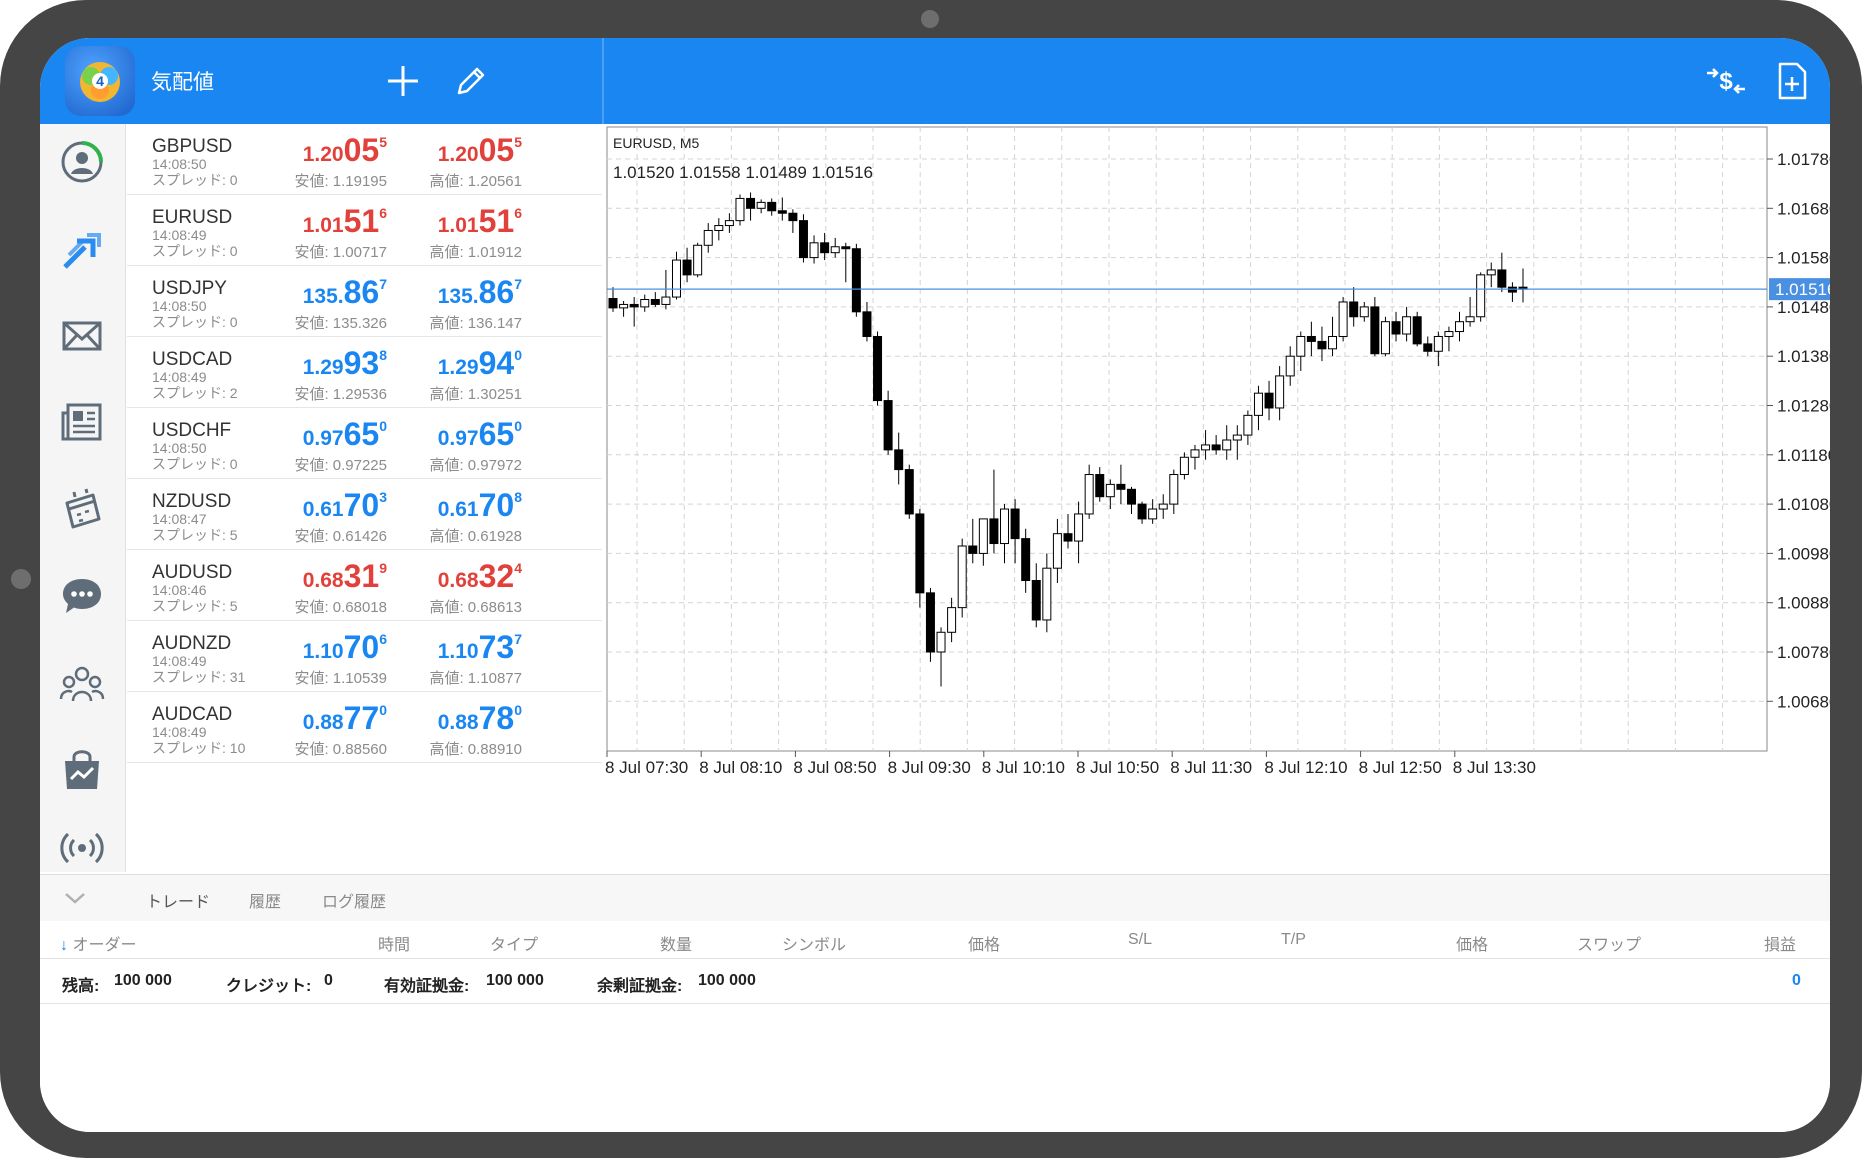  I want to click on add-symbol-button, so click(403, 81).